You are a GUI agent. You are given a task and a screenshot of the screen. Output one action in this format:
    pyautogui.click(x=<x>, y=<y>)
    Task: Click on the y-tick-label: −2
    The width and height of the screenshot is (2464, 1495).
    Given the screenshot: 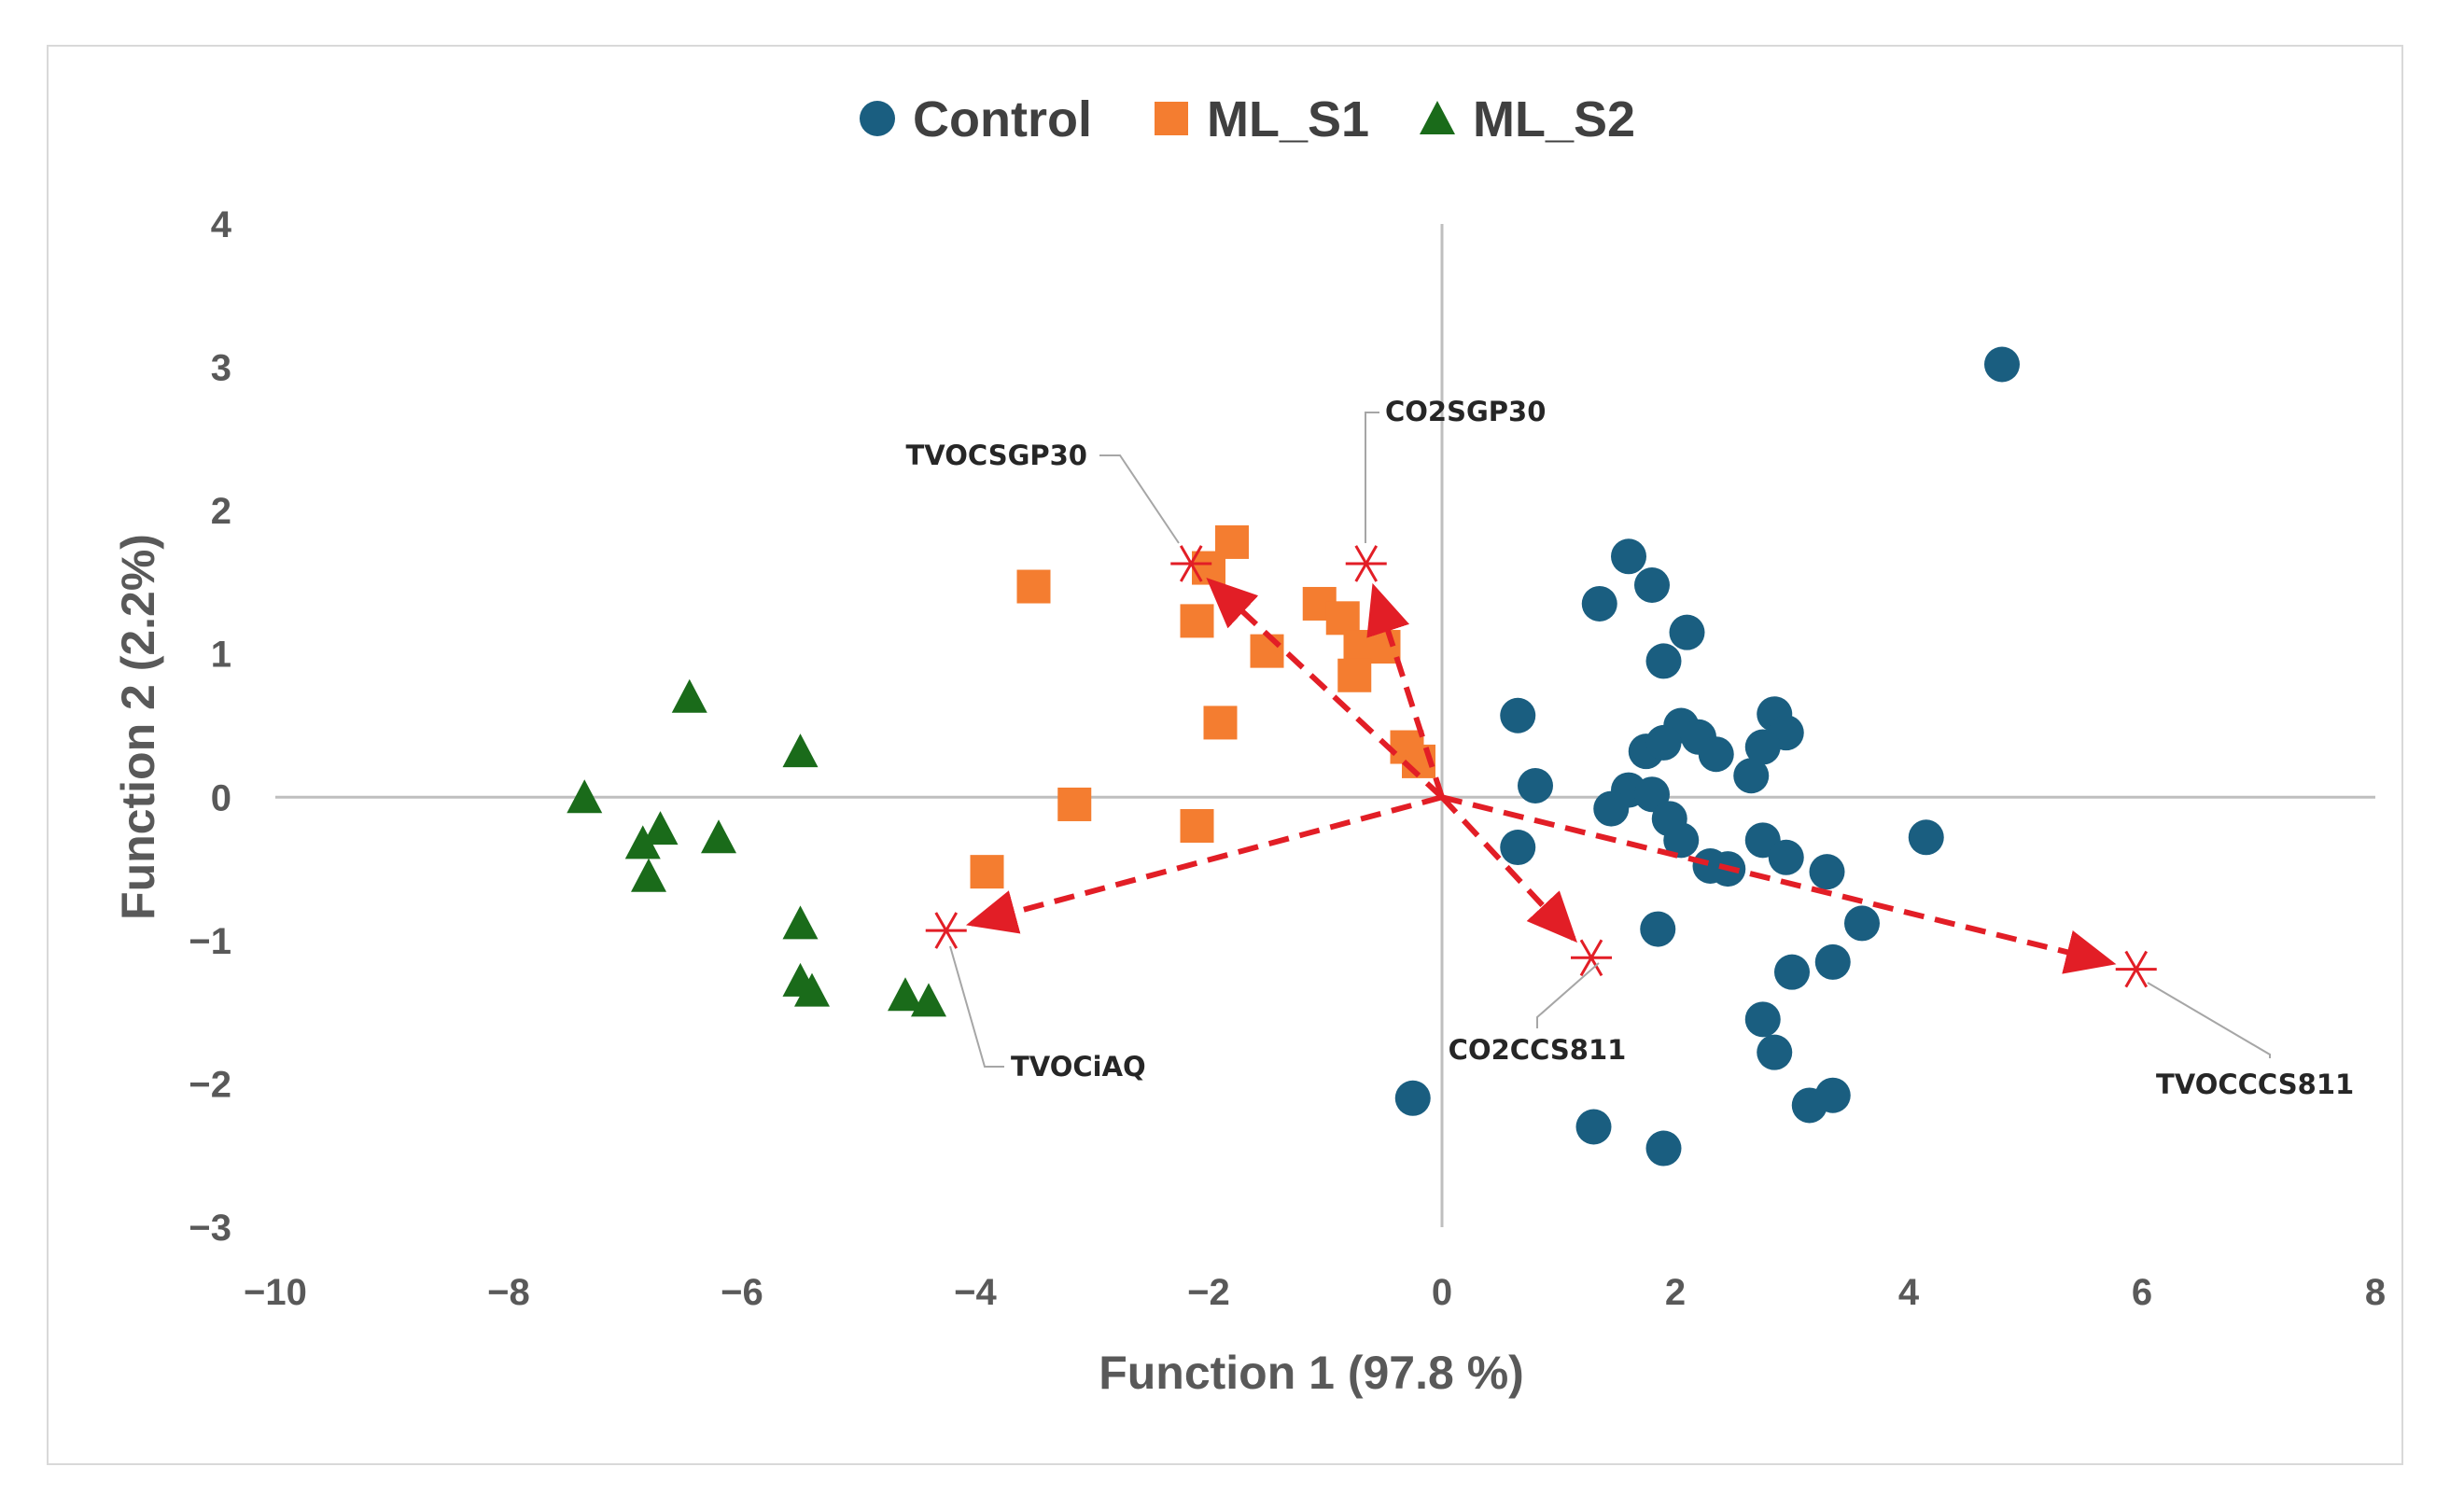 What is the action you would take?
    pyautogui.click(x=210, y=1084)
    